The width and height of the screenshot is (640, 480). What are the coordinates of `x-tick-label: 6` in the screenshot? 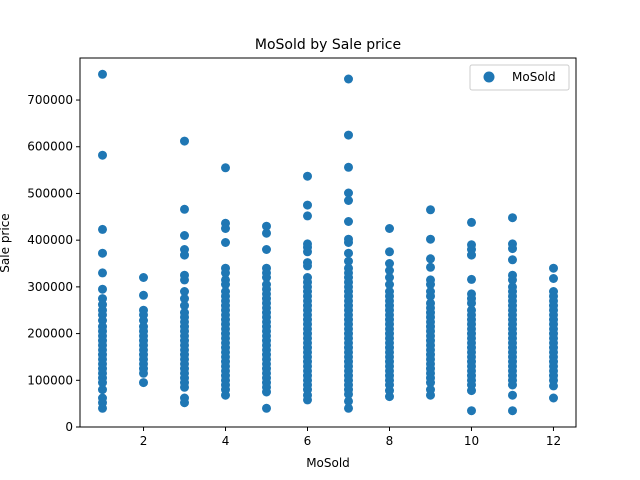 It's located at (308, 441).